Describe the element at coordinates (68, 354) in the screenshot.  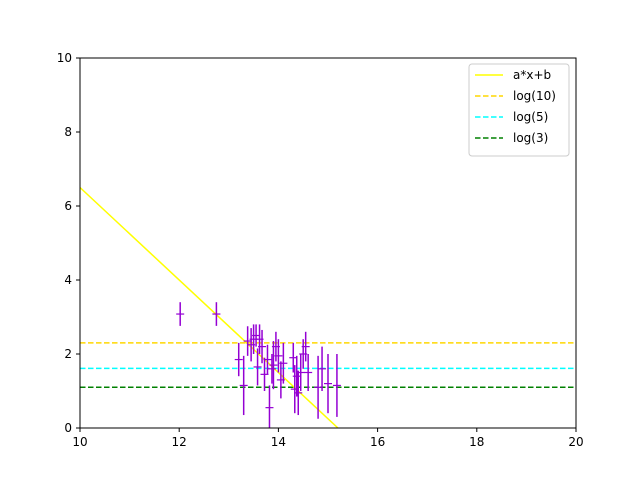
I see `y-tick-label: 2` at that location.